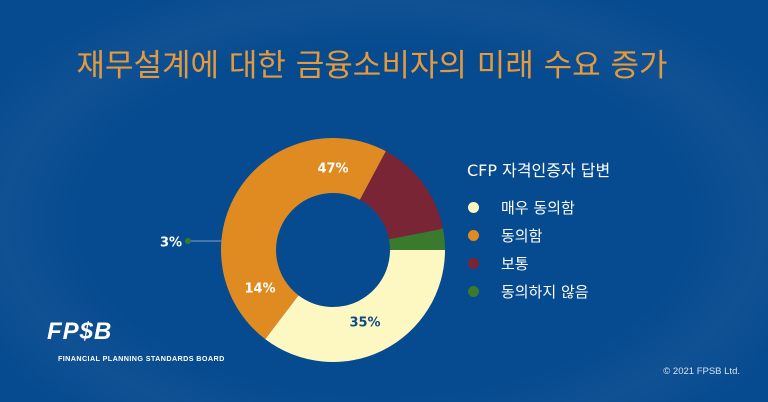  Describe the element at coordinates (136, 341) in the screenshot. I see `fpsb-logo: FP$B FINANCIAL PLANNING STANDARDS BOARD` at that location.